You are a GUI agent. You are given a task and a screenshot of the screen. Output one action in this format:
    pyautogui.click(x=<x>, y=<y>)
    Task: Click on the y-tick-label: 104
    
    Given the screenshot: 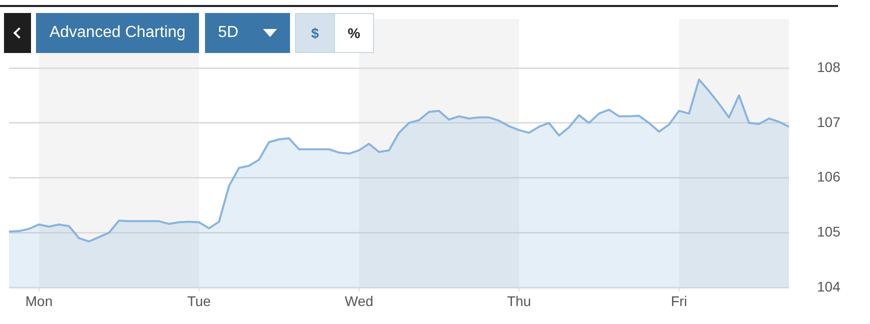 What is the action you would take?
    pyautogui.click(x=829, y=286)
    